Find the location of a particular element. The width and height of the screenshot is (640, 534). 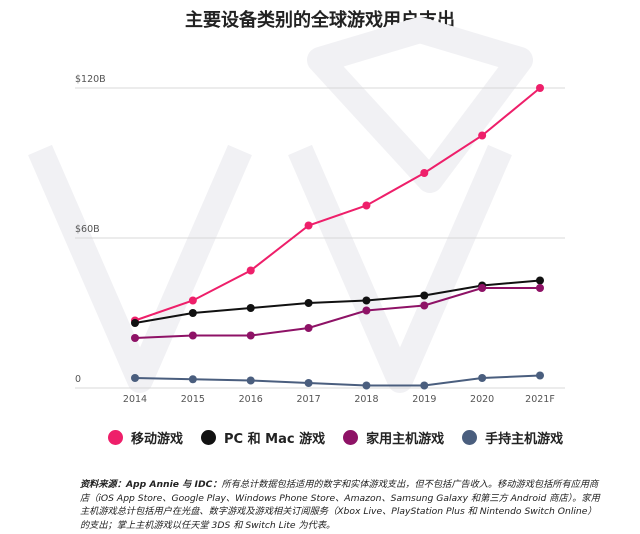

y-tick-label: $60B is located at coordinates (87, 229).